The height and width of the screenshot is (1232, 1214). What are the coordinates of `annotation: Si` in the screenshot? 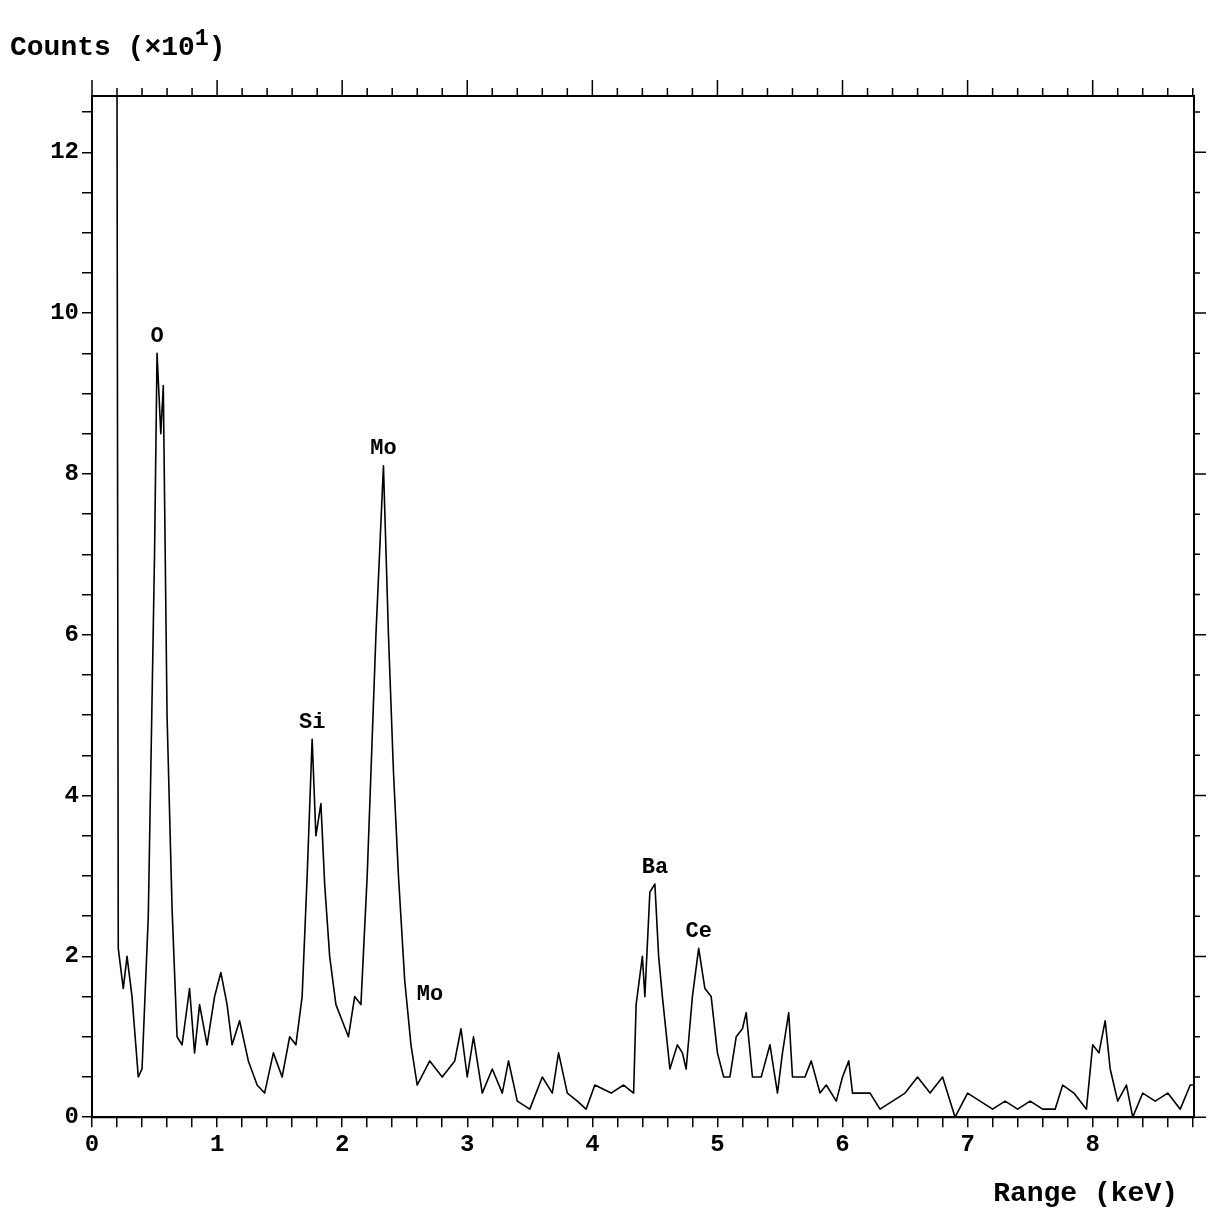 It's located at (312, 722).